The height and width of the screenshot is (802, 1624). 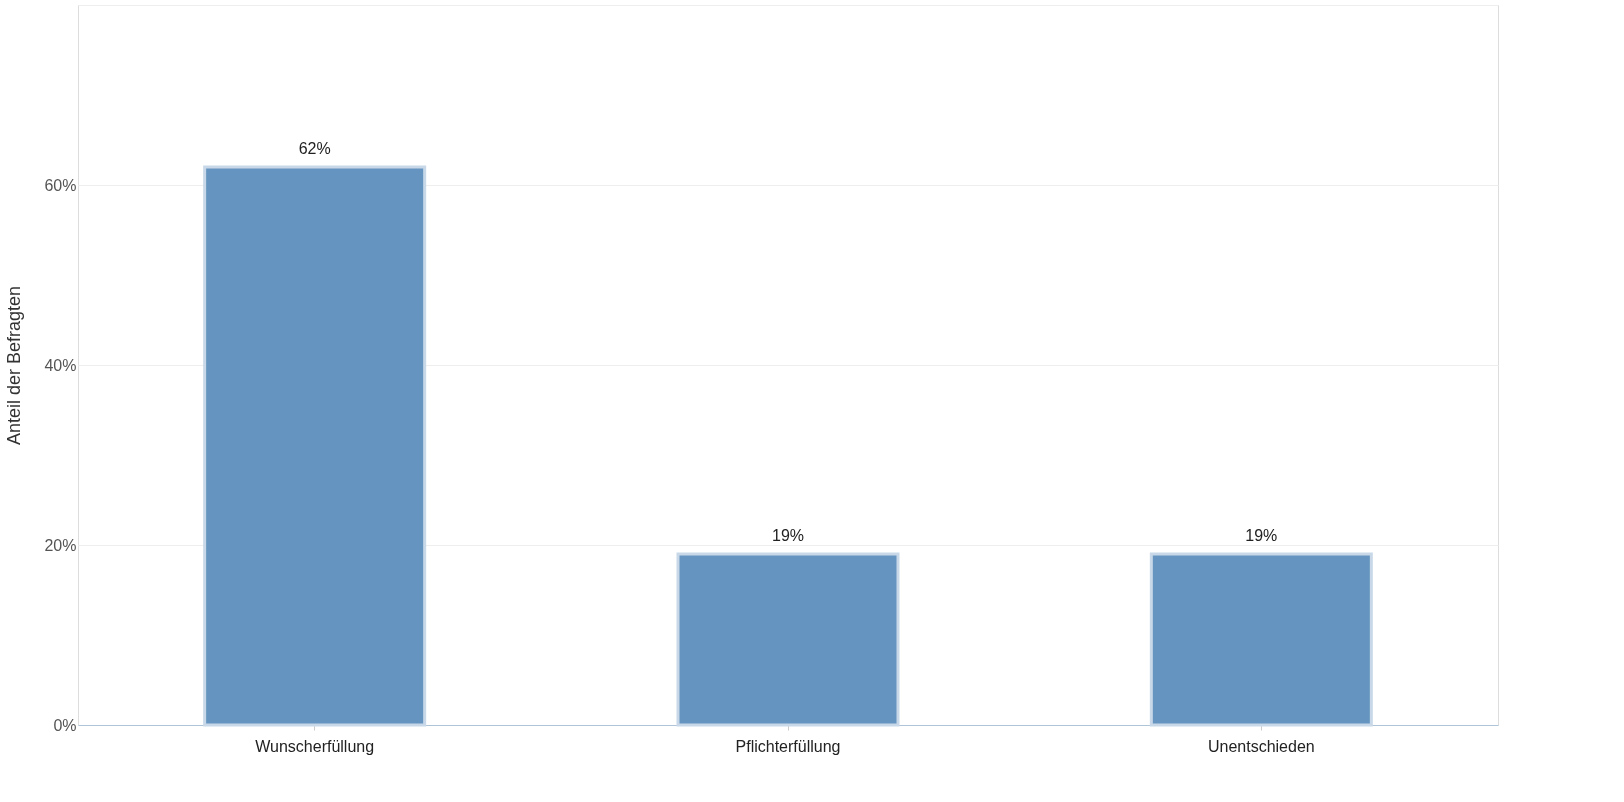 What do you see at coordinates (314, 148) in the screenshot?
I see `data-label: 62%` at bounding box center [314, 148].